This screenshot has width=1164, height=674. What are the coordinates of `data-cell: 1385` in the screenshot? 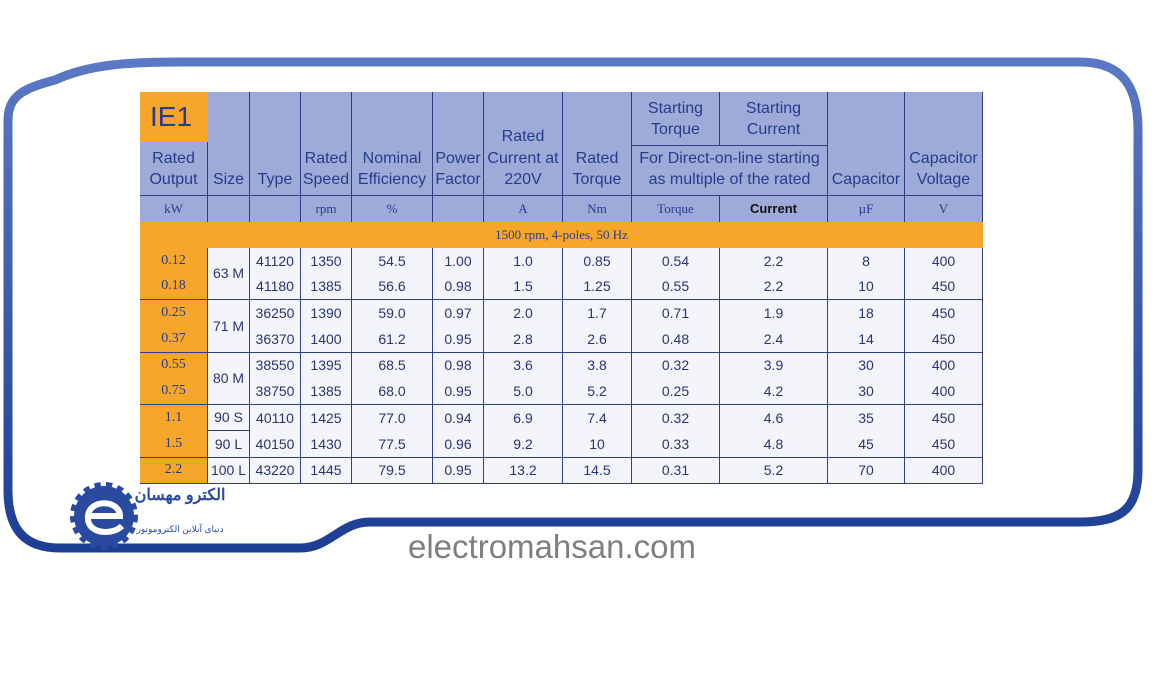 It's located at (326, 287).